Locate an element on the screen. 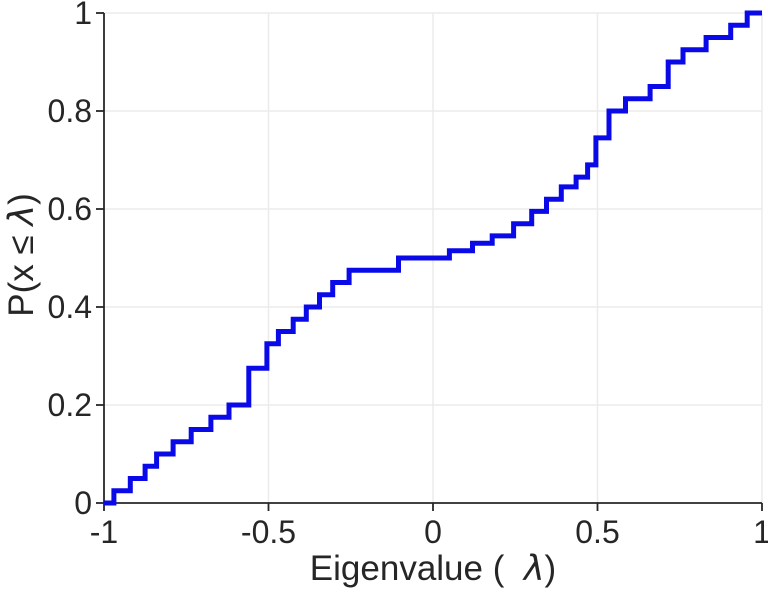 This screenshot has height=600, width=768. y-axis-label: P(x ≤ λ) is located at coordinates (22, 255).